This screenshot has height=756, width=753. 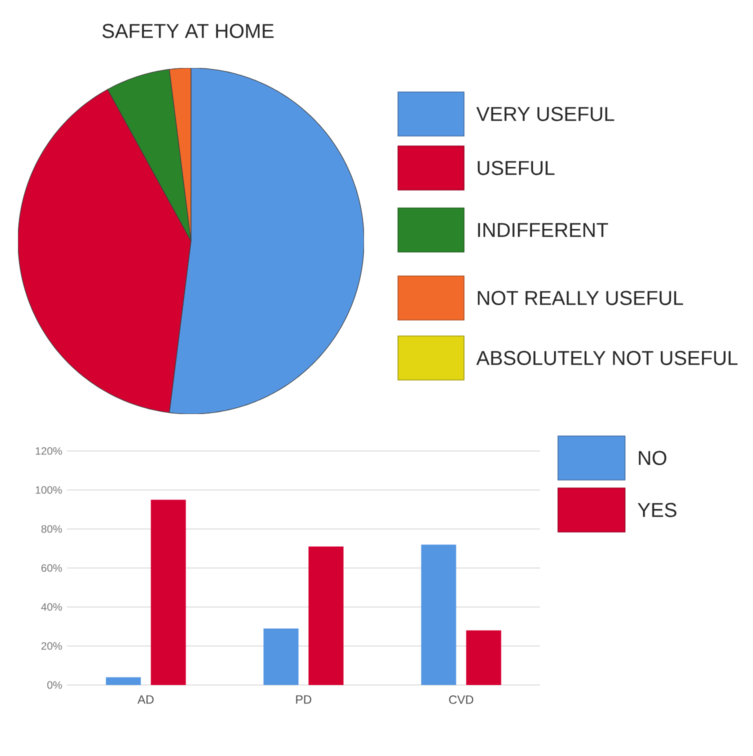 I want to click on legend-label: VERY USEFUL, so click(x=545, y=114).